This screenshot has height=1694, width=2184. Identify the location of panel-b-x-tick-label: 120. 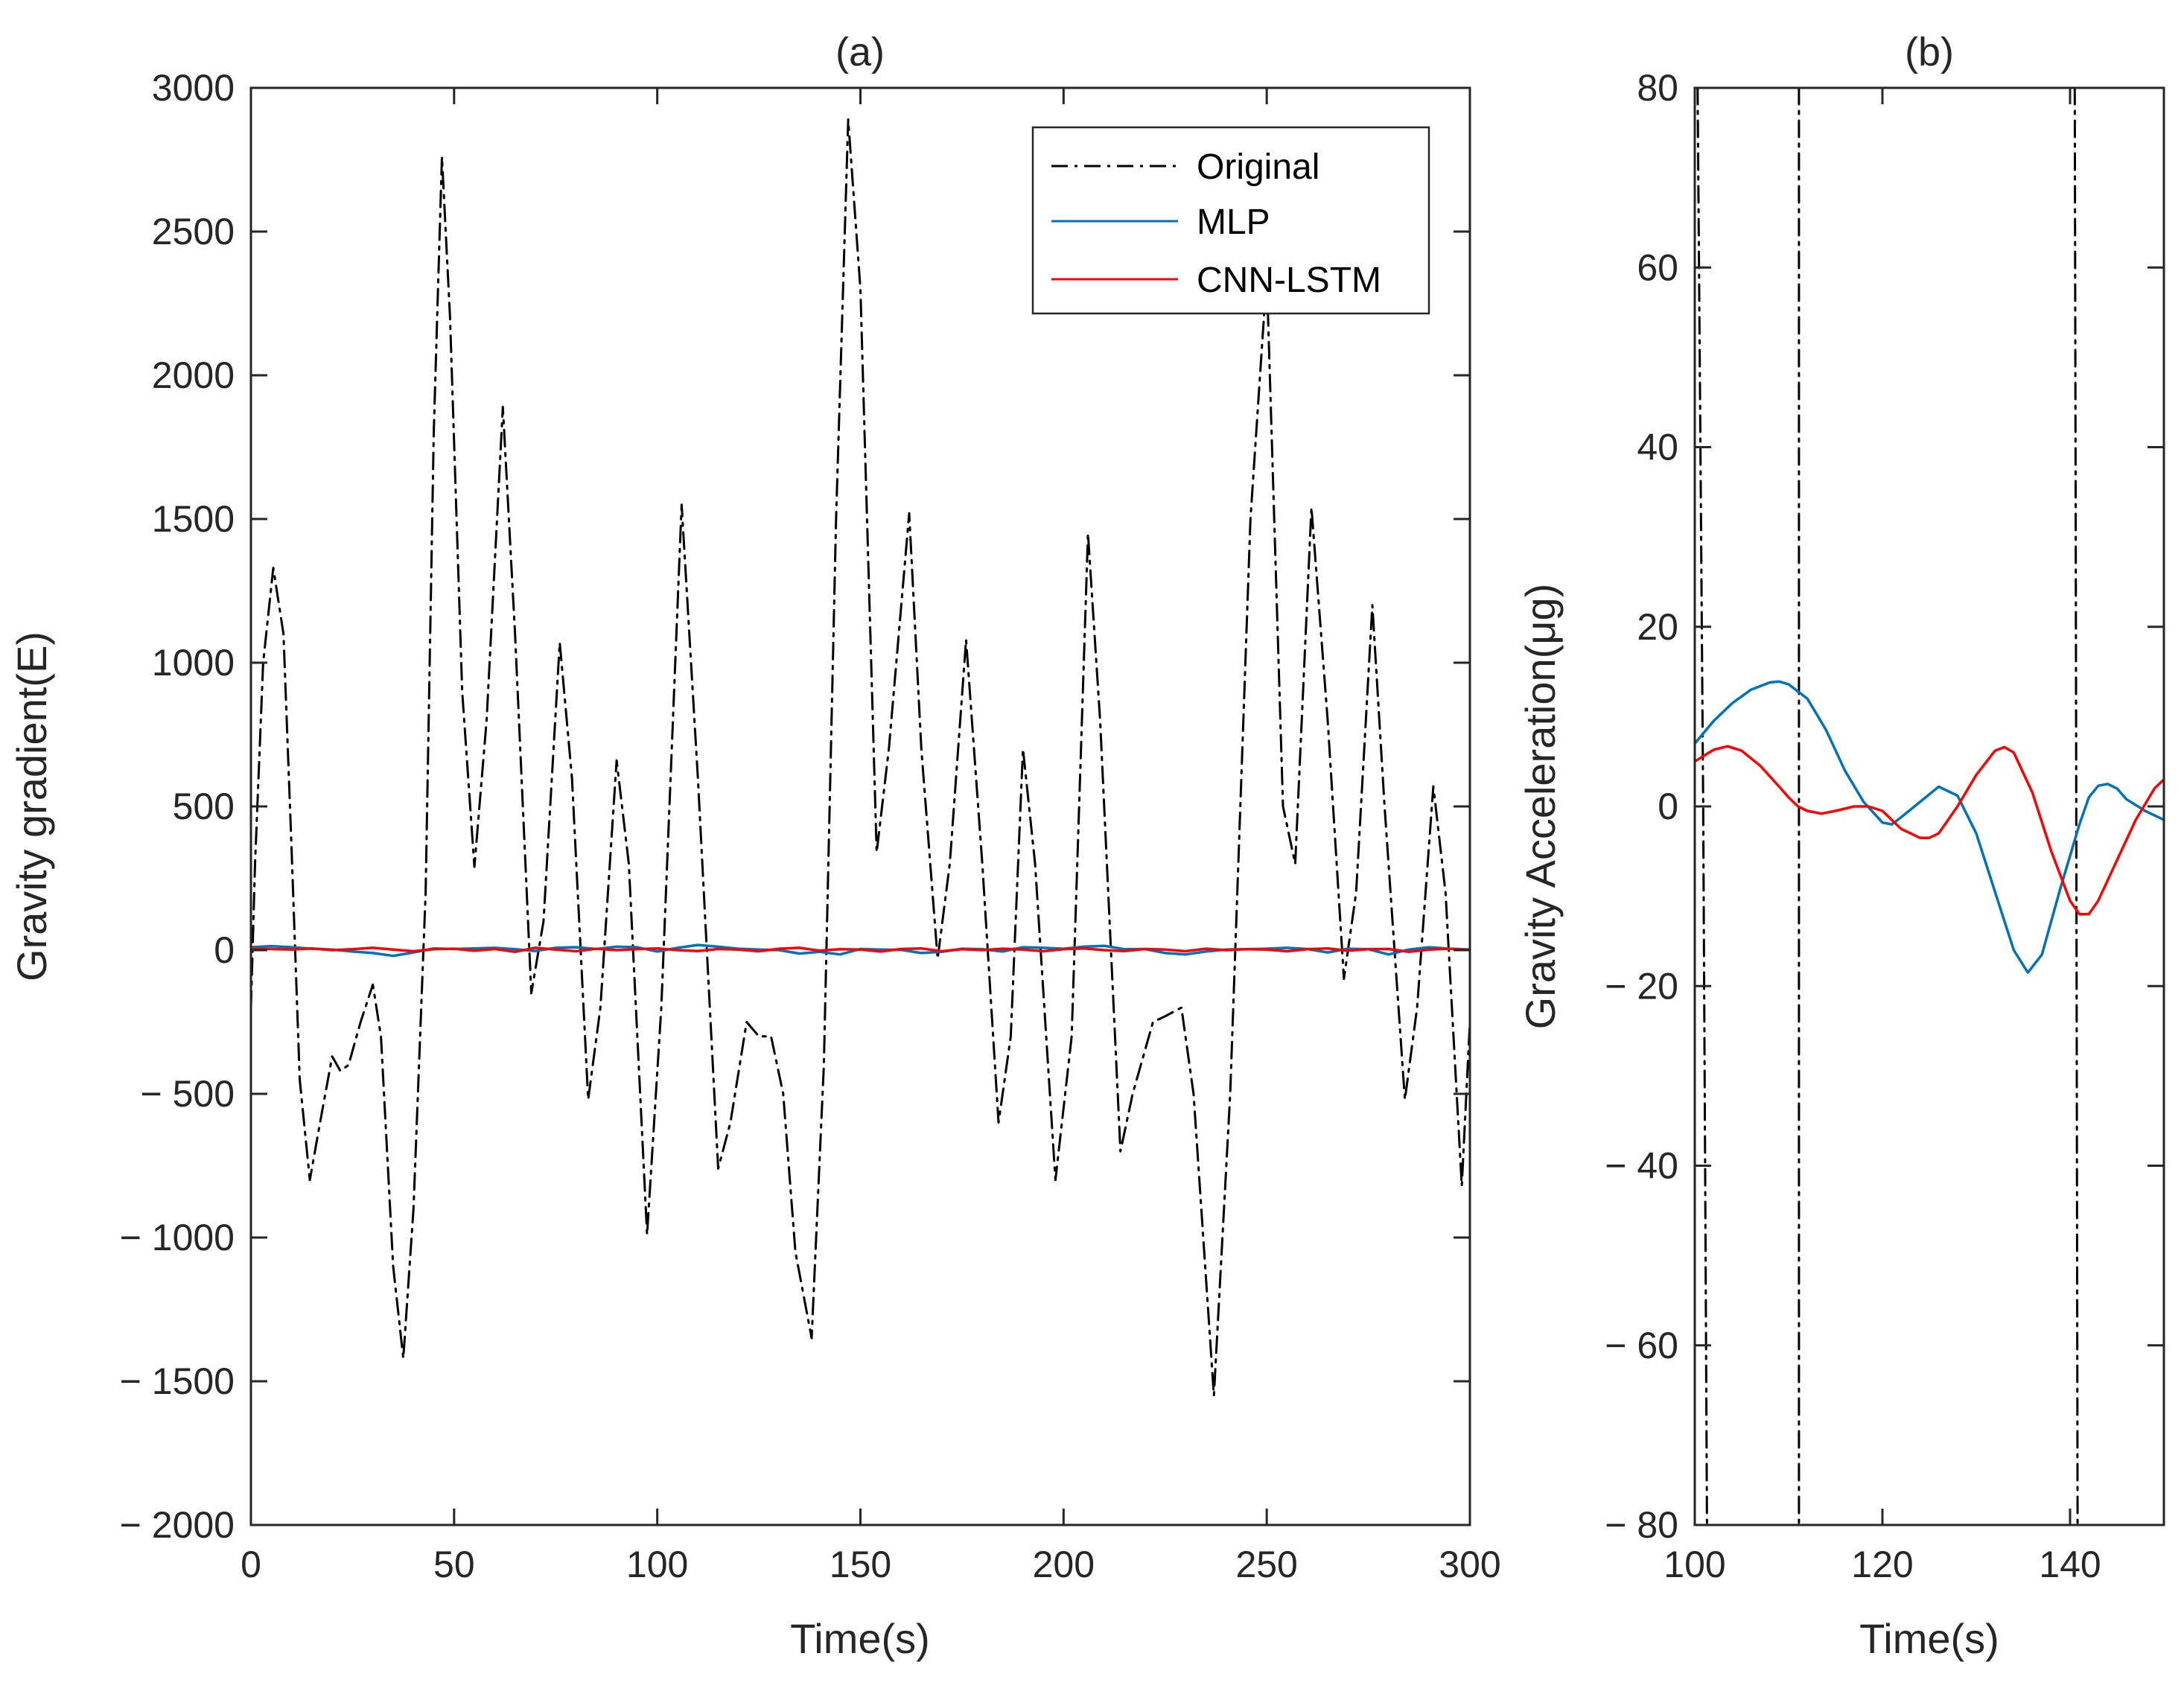
(1882, 1564).